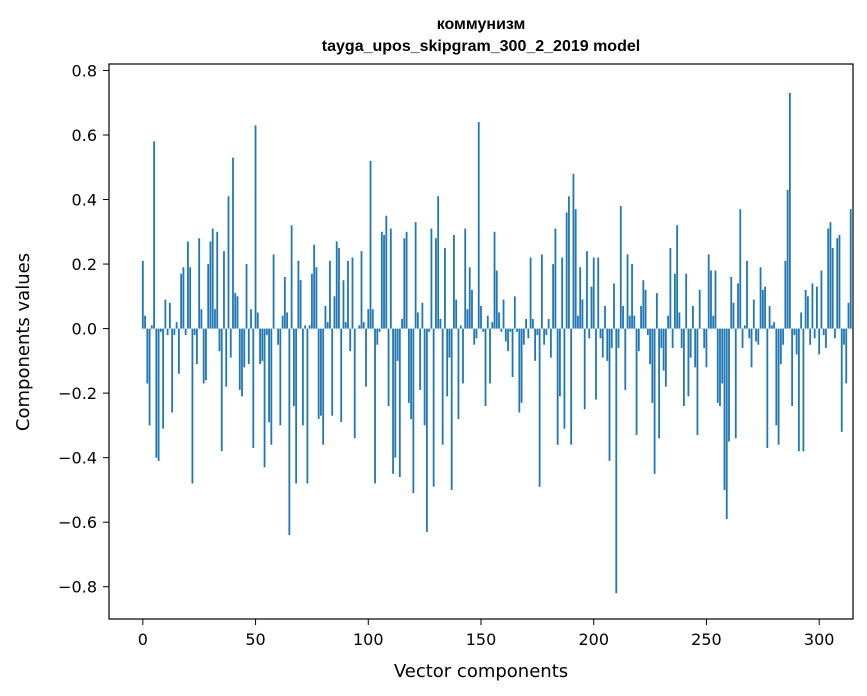 Image resolution: width=867 pixels, height=696 pixels. I want to click on x-tick-label: 200, so click(593, 639).